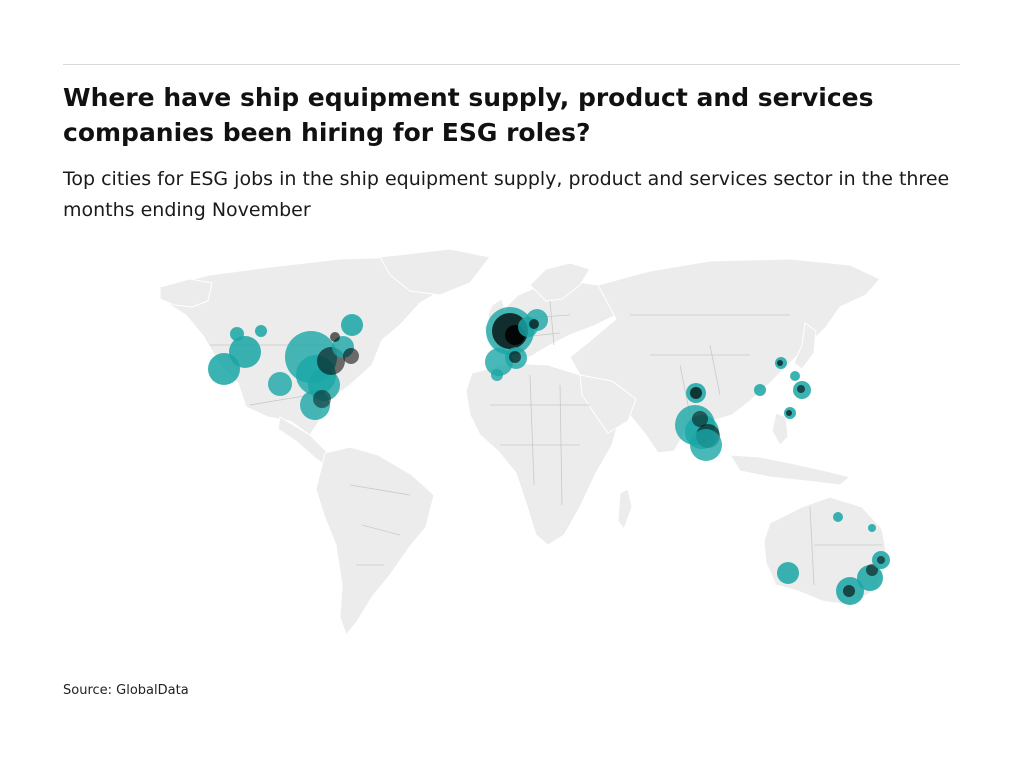 The width and height of the screenshot is (1024, 768). What do you see at coordinates (790, 470) in the screenshot?
I see `land-indonesia` at bounding box center [790, 470].